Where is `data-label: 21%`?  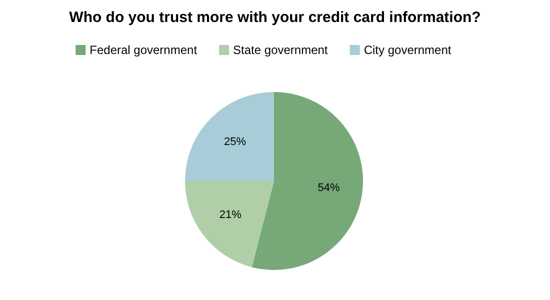
data-label: 21% is located at coordinates (230, 214).